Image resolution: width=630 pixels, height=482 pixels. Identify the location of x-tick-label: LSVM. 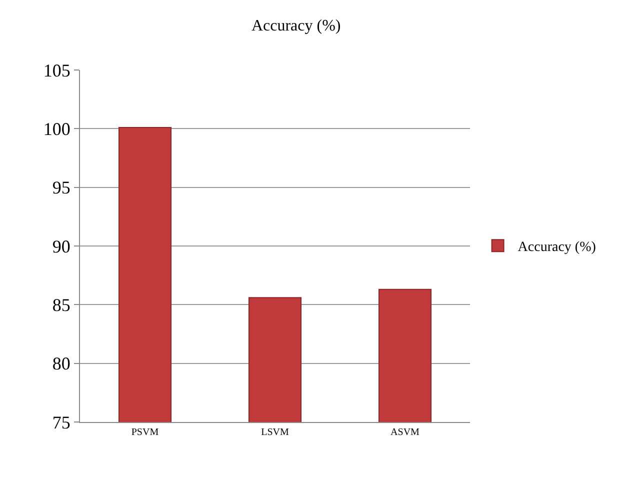
(275, 432).